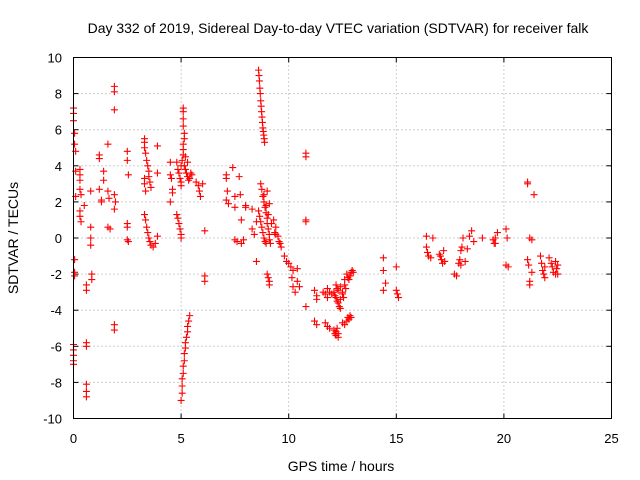  I want to click on x-axis-label: GPS time / hours, so click(341, 466).